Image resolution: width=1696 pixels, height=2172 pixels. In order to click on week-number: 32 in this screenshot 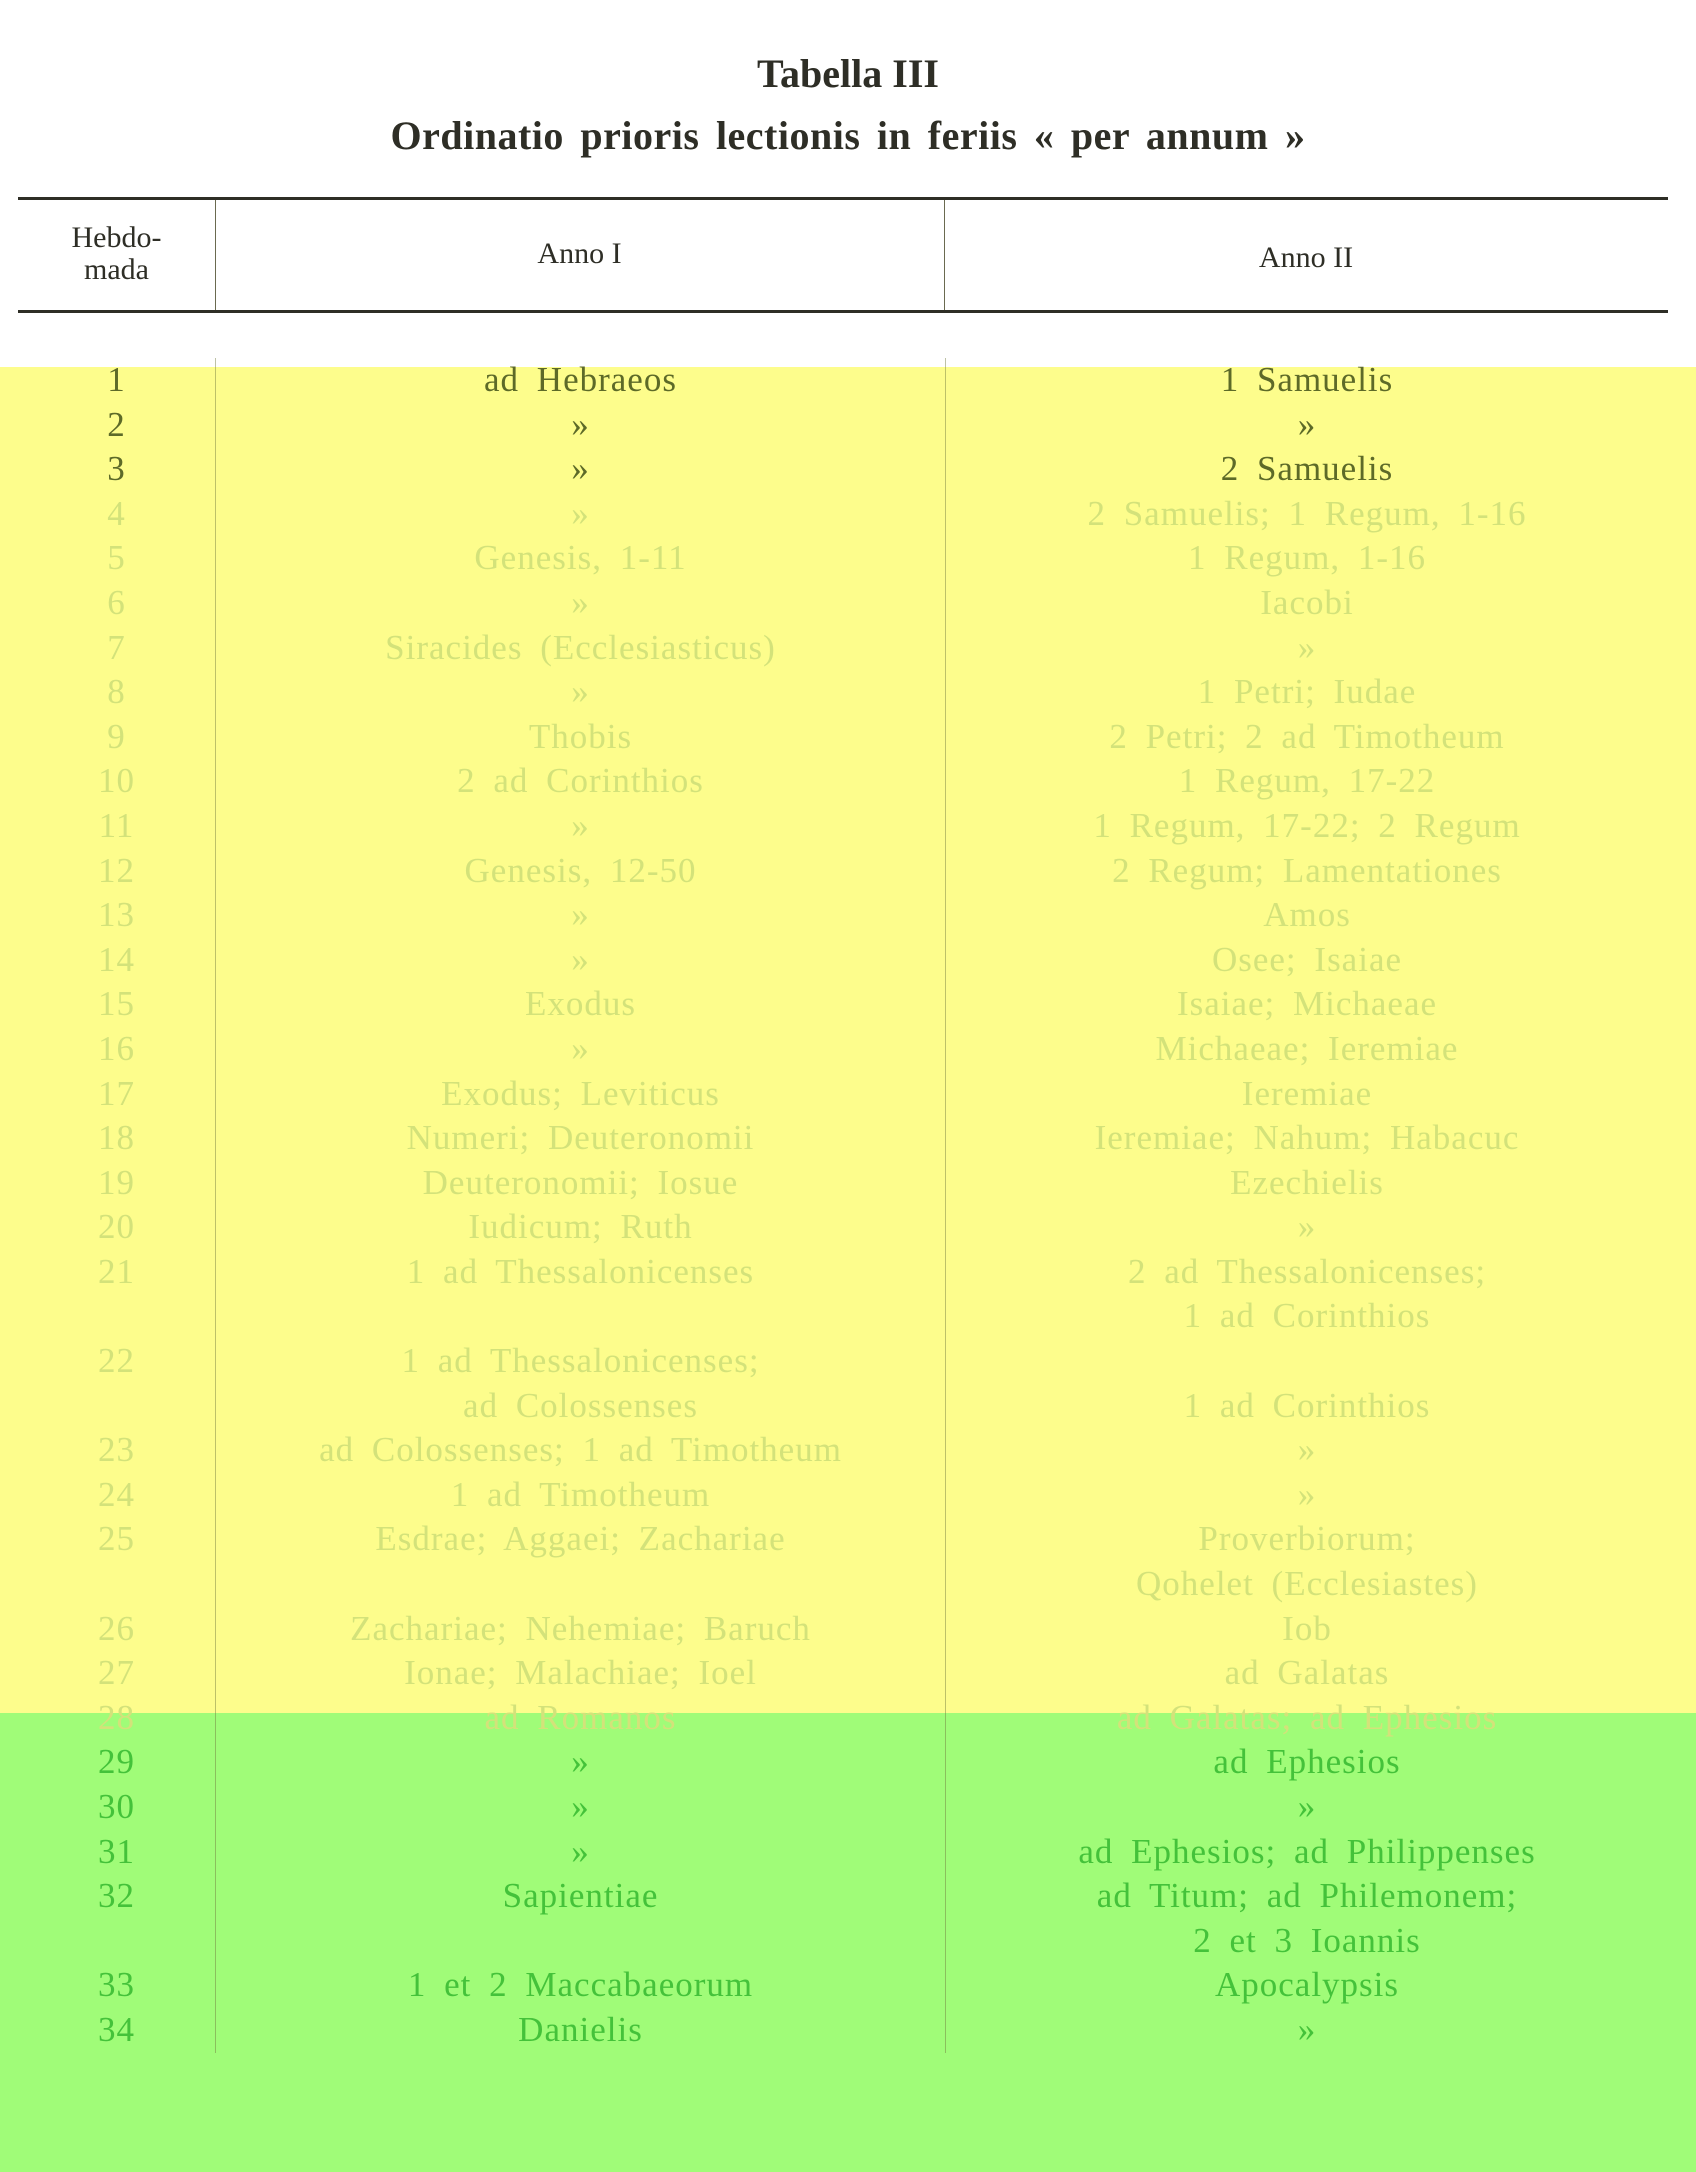, I will do `click(117, 1918)`.